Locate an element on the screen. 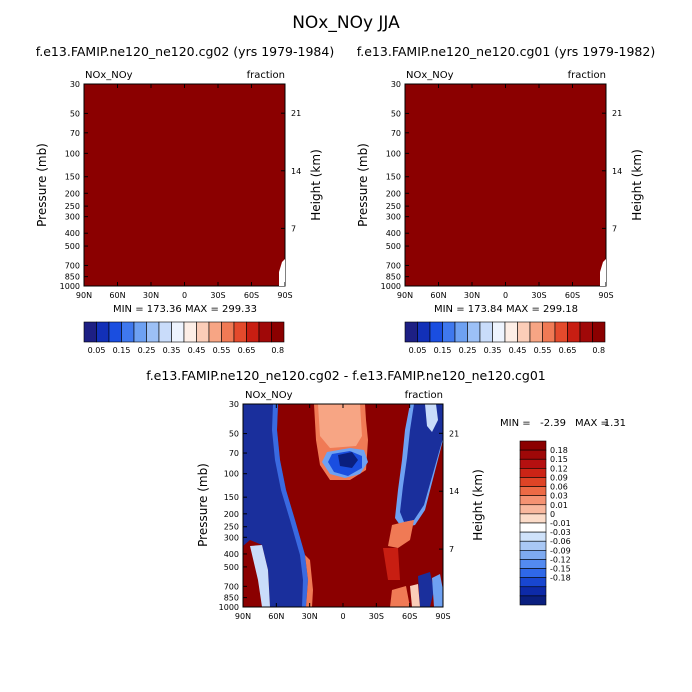 This screenshot has width=692, height=692. min-value: -2.39 is located at coordinates (553, 423).